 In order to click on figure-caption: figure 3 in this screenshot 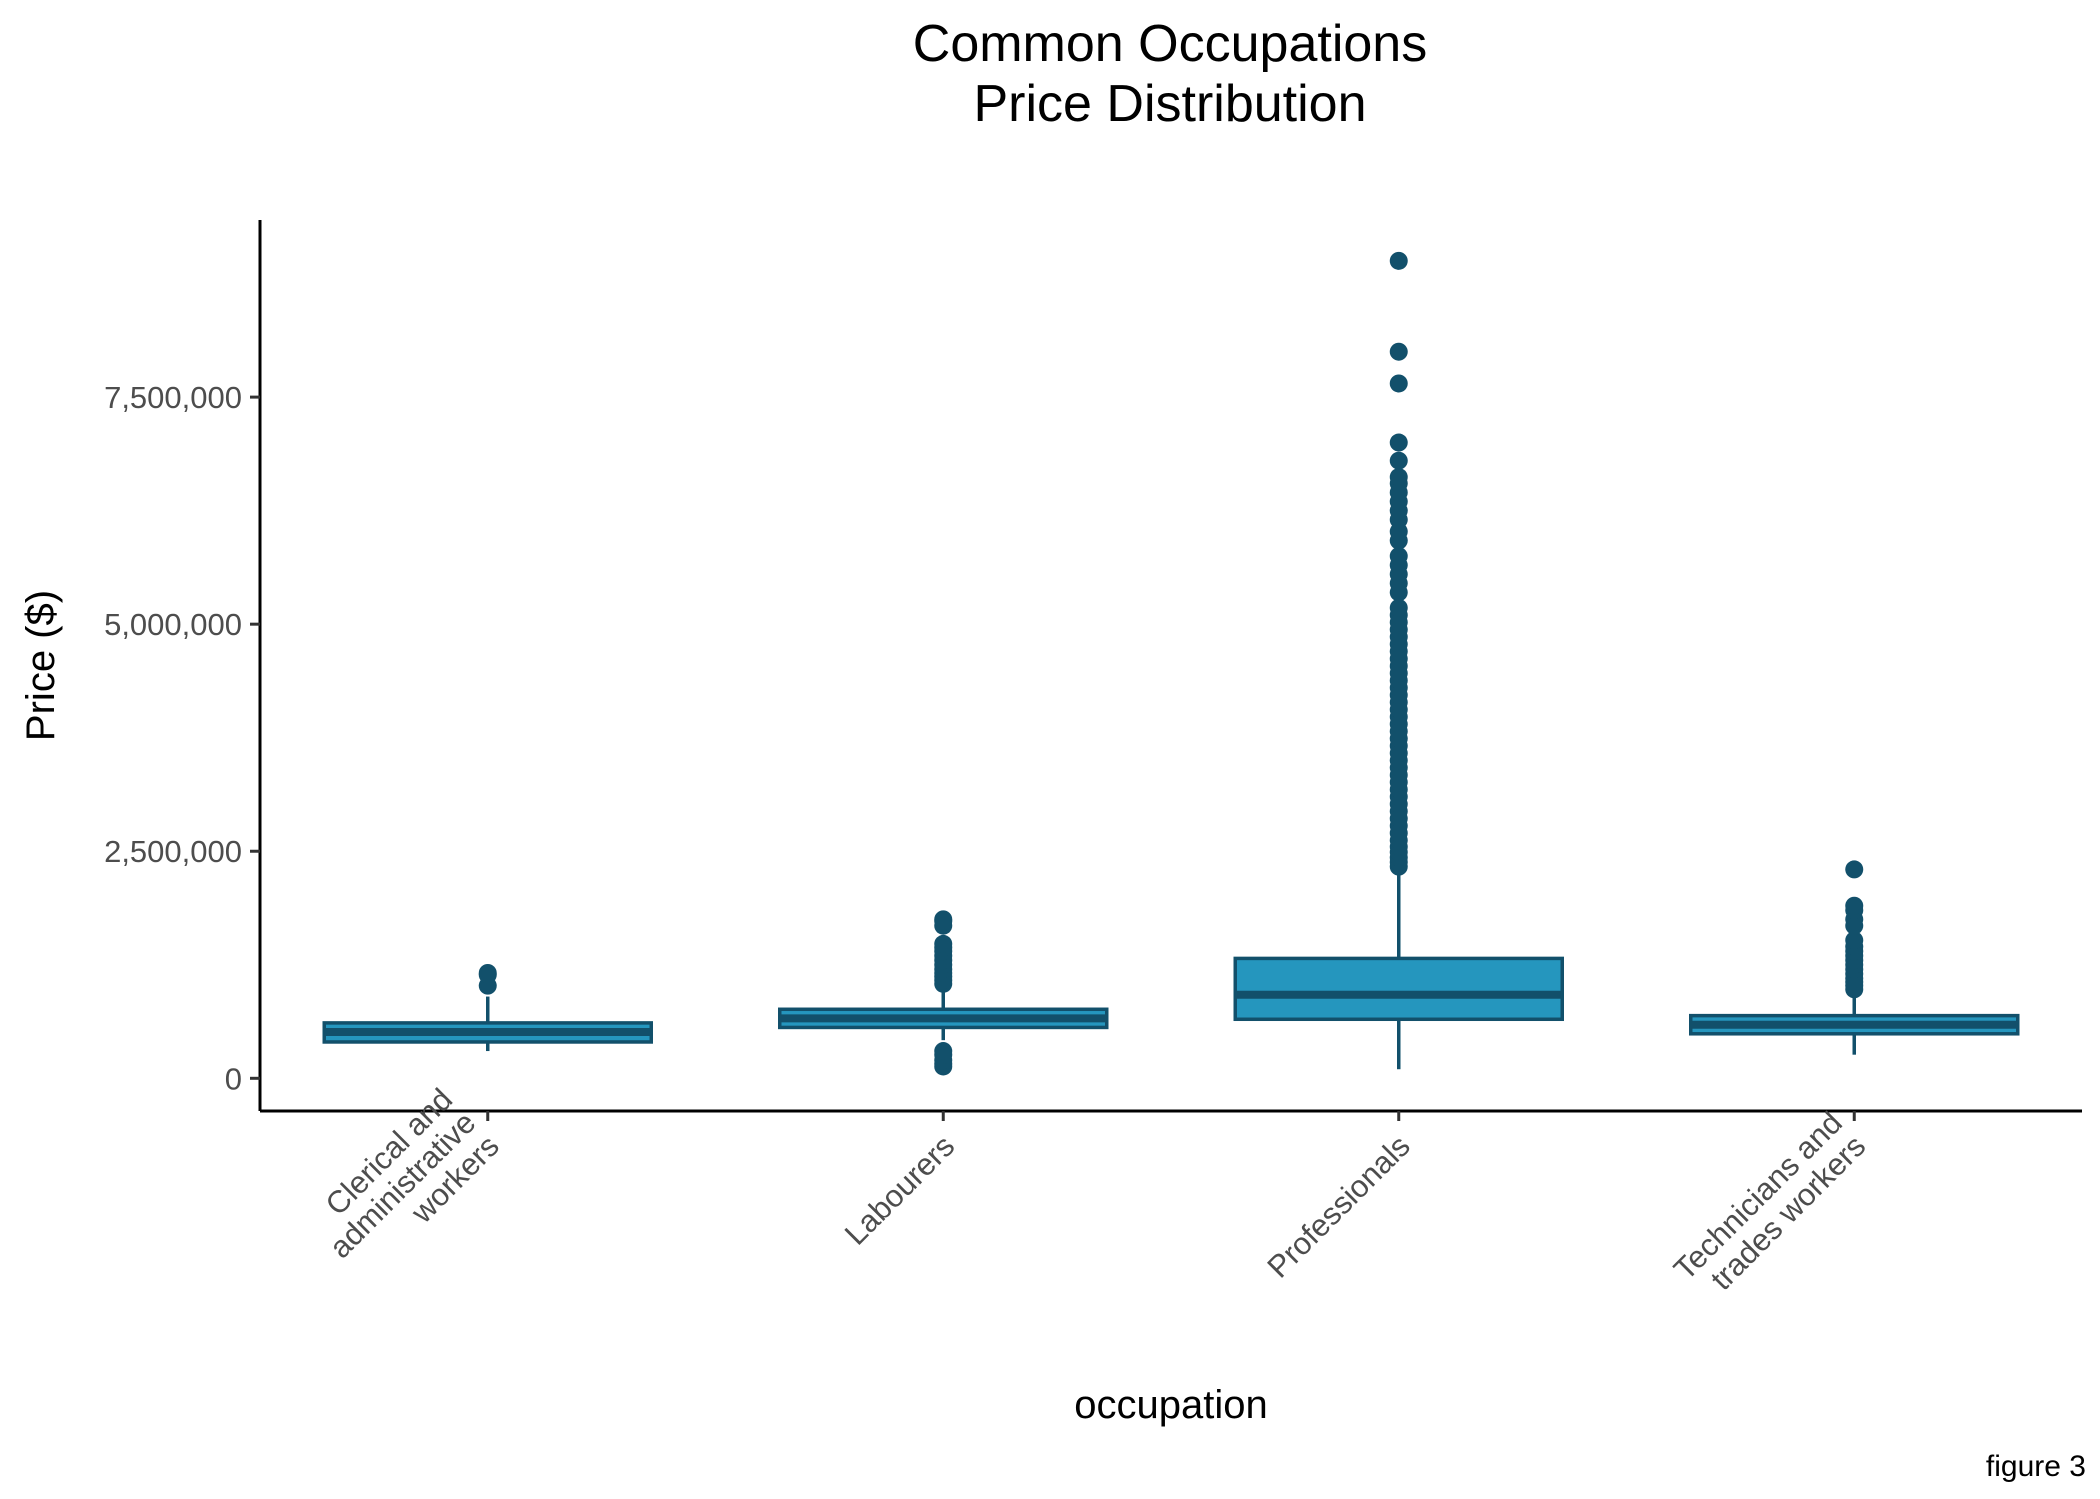, I will do `click(2035, 1466)`.